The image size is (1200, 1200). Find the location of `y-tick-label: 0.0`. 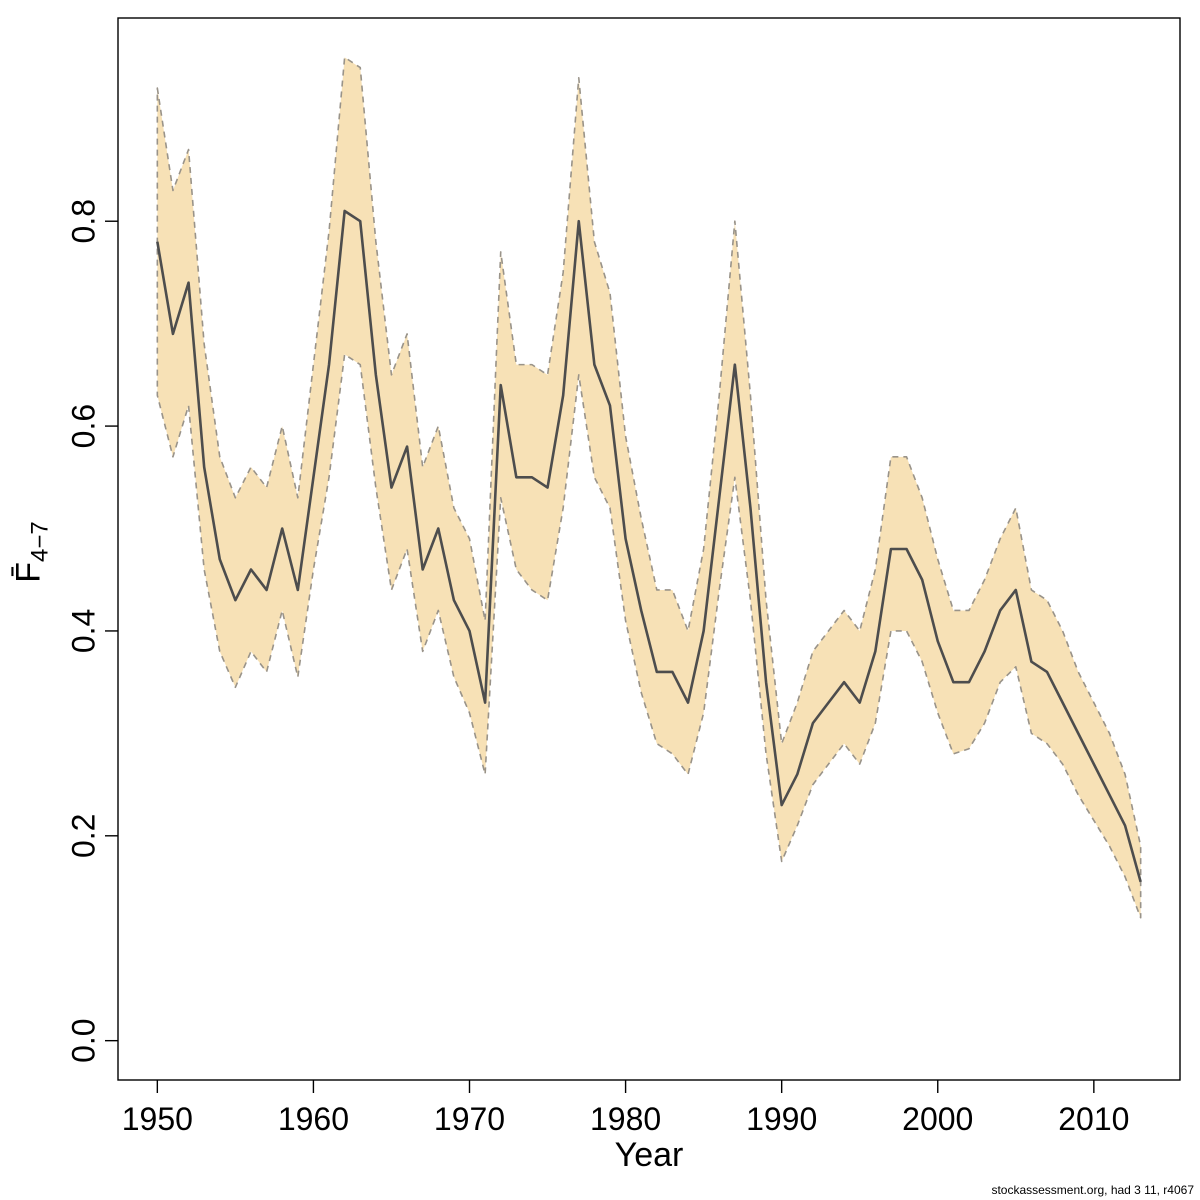

y-tick-label: 0.0 is located at coordinates (83, 1040).